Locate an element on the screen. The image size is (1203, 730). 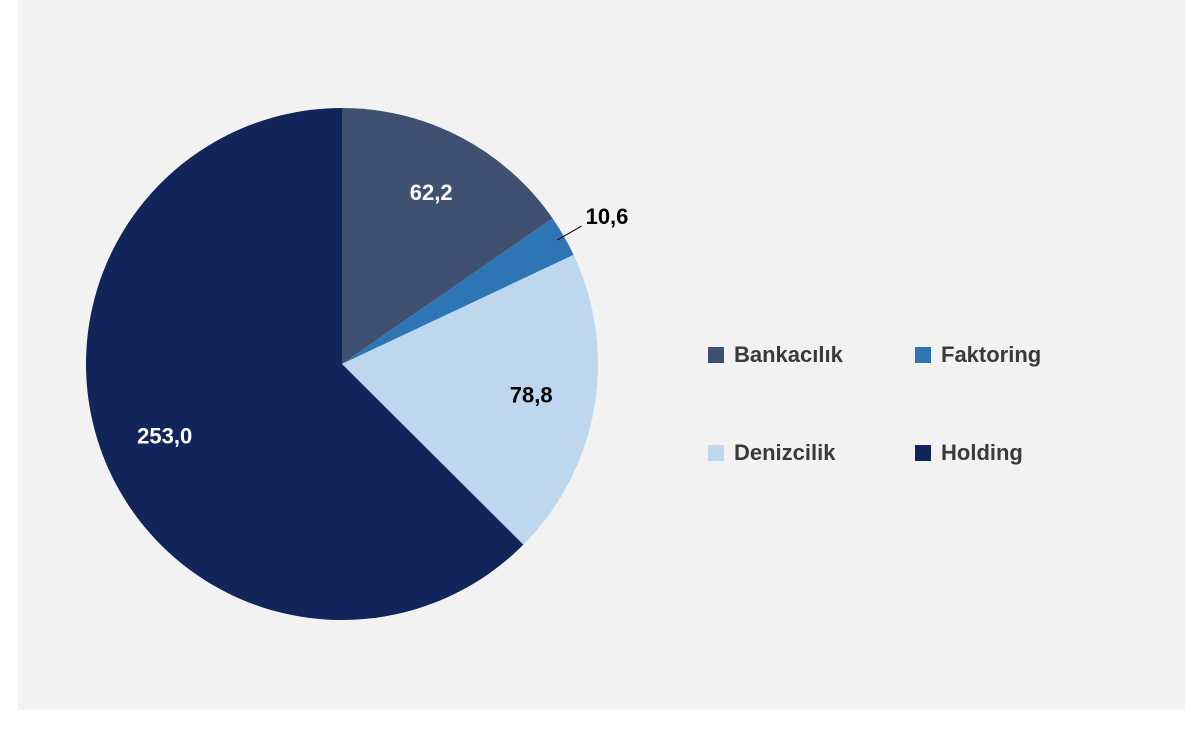
data-label: 62,2 is located at coordinates (431, 192).